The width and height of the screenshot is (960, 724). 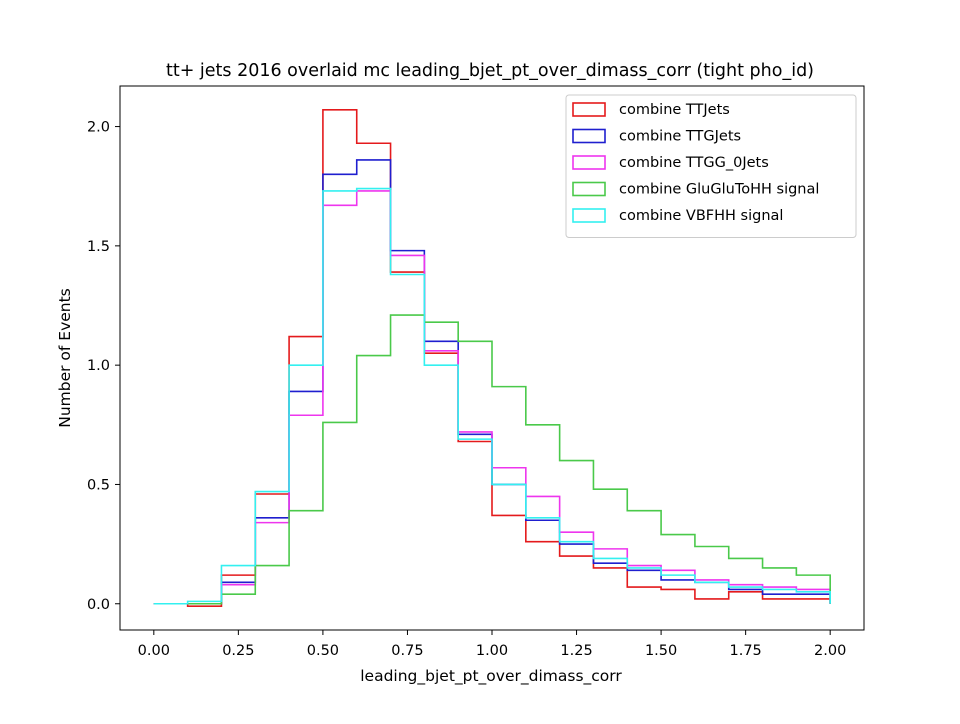 What do you see at coordinates (323, 651) in the screenshot?
I see `x-tick-label-2: 0.50` at bounding box center [323, 651].